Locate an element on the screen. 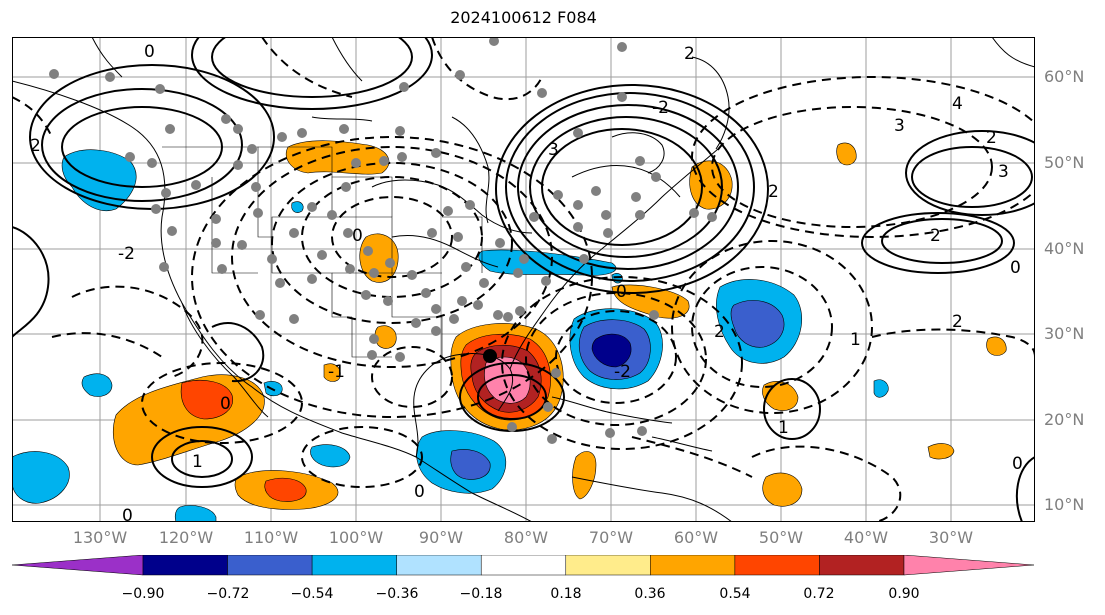  colorbar-tick: 0.90 is located at coordinates (904, 594).